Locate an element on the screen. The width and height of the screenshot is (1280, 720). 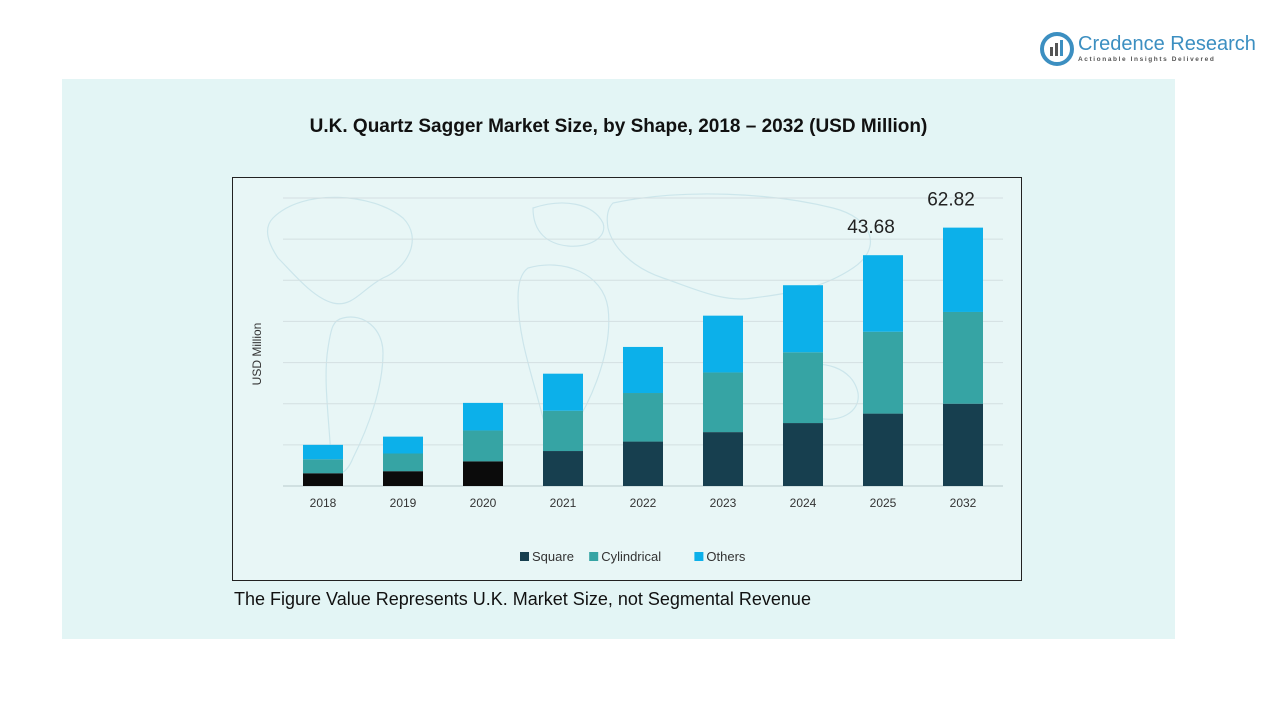
bar-others-2020 is located at coordinates (483, 416).